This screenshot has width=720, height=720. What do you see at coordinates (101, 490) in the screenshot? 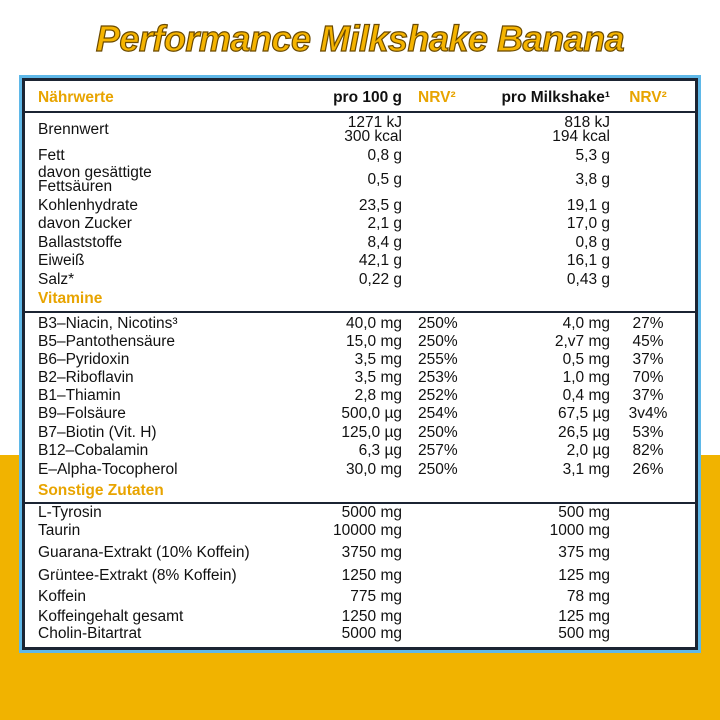
I see `section-title: Sonstige Zutaten` at bounding box center [101, 490].